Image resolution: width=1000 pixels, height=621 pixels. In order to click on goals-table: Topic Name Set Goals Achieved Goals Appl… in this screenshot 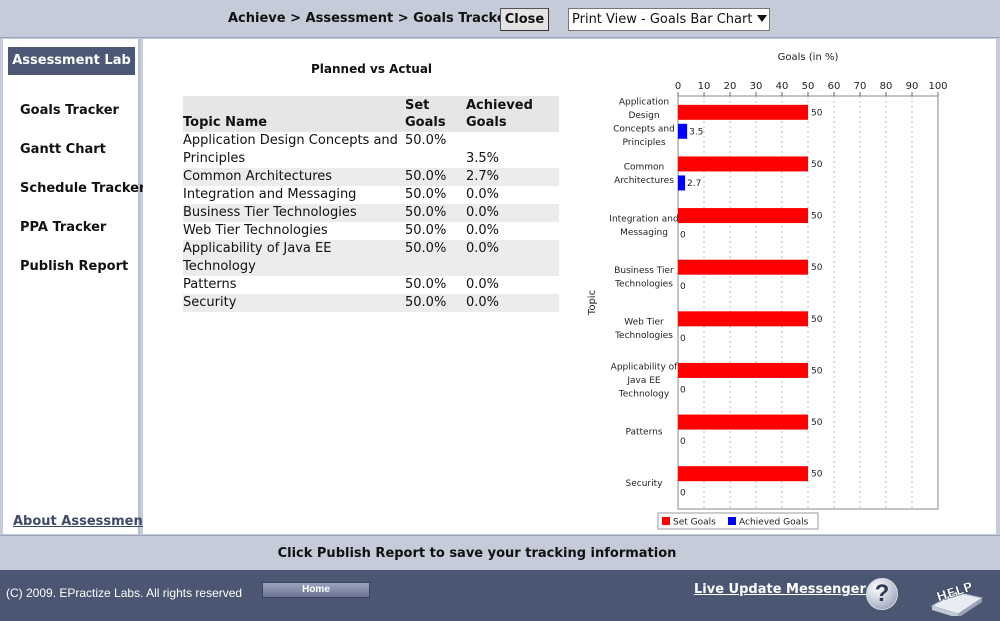, I will do `click(371, 204)`.